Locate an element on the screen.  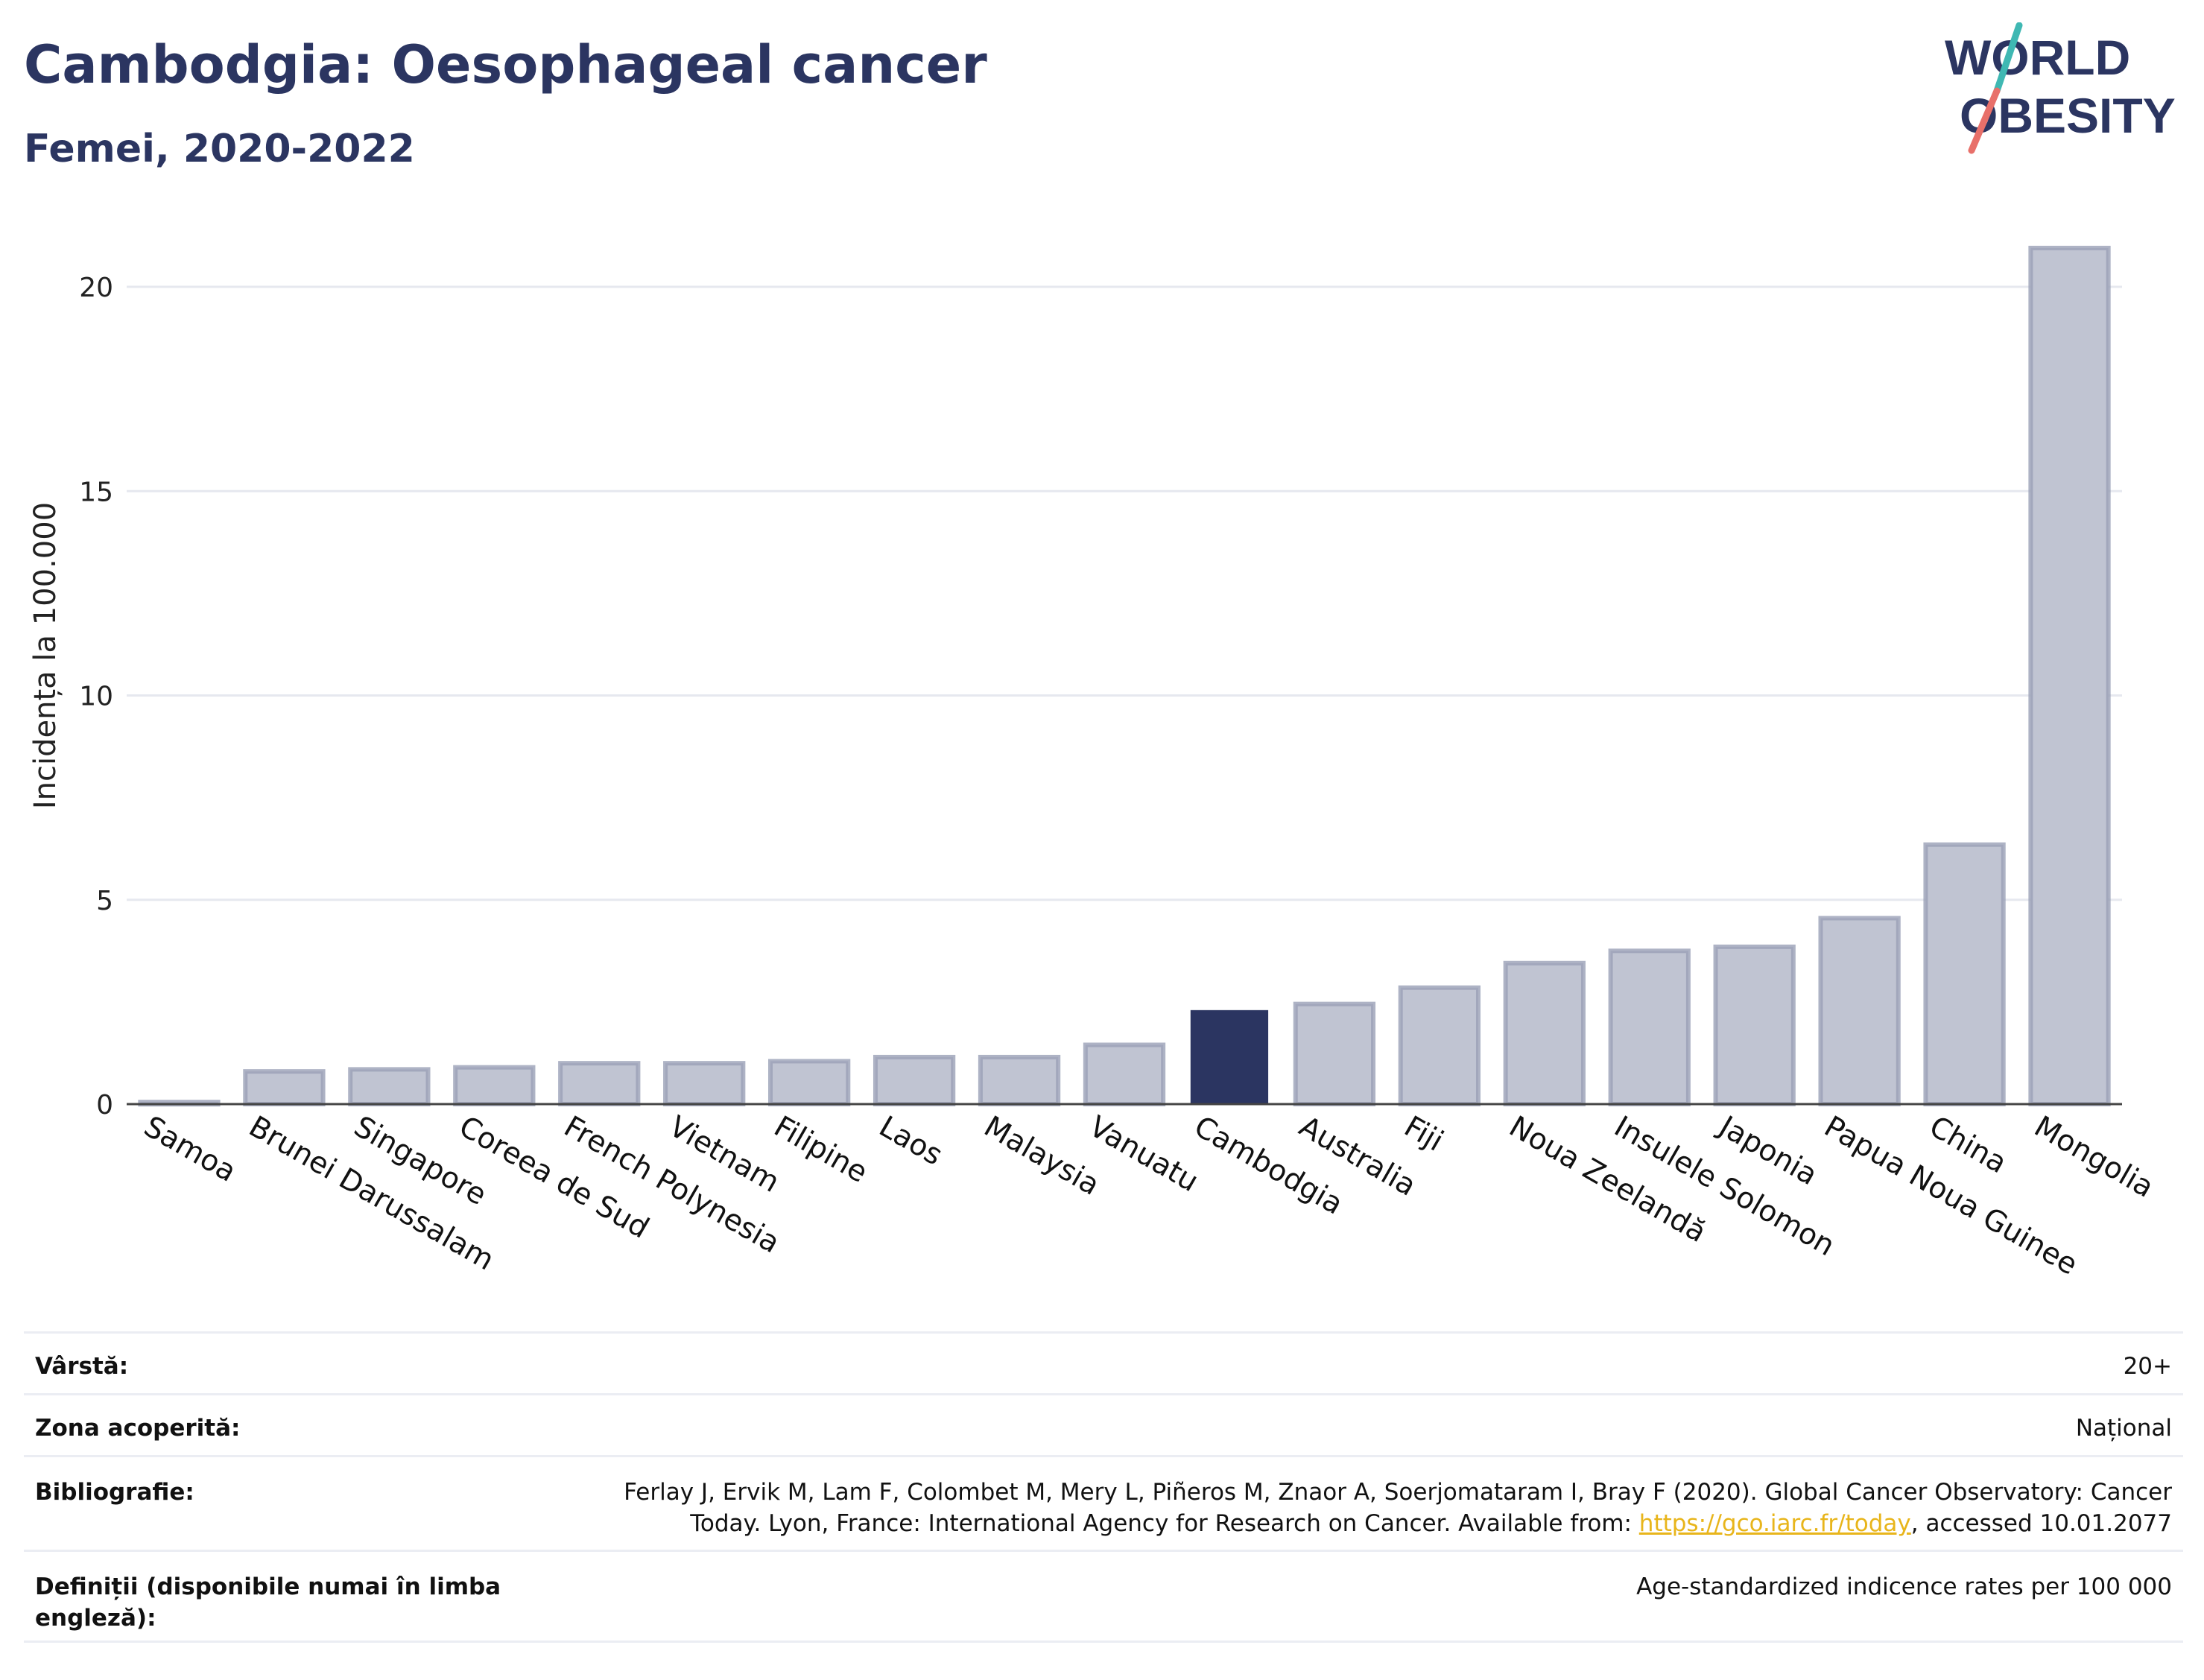
x-tick-label: Fiji is located at coordinates (1424, 1134).